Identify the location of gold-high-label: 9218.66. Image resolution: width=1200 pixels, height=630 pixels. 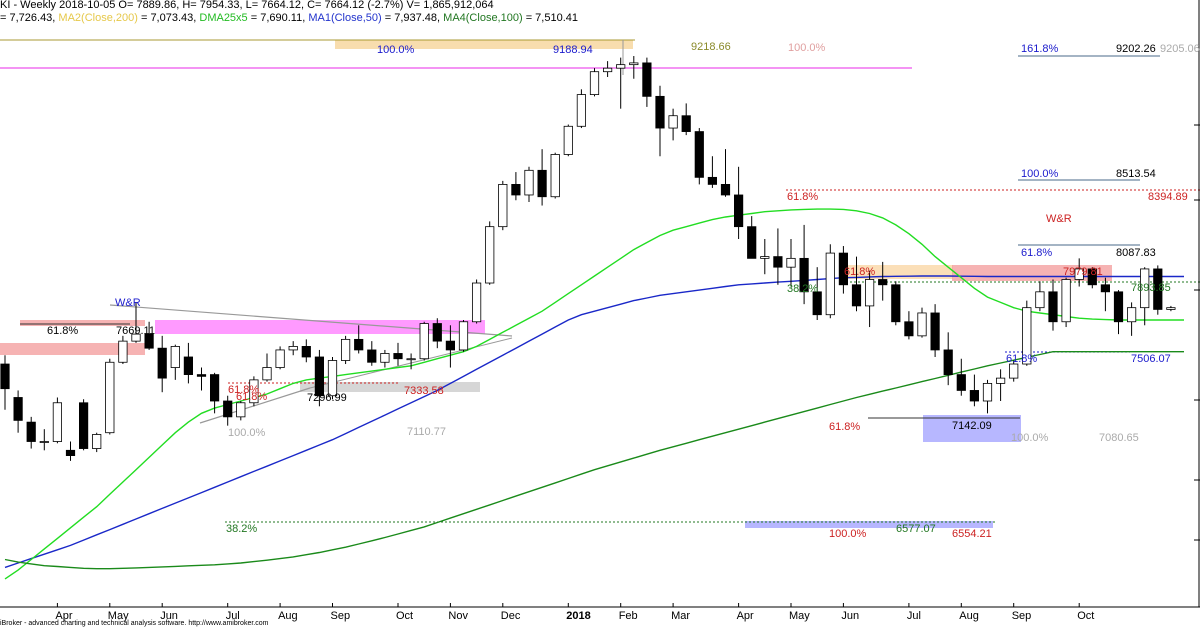
(711, 47).